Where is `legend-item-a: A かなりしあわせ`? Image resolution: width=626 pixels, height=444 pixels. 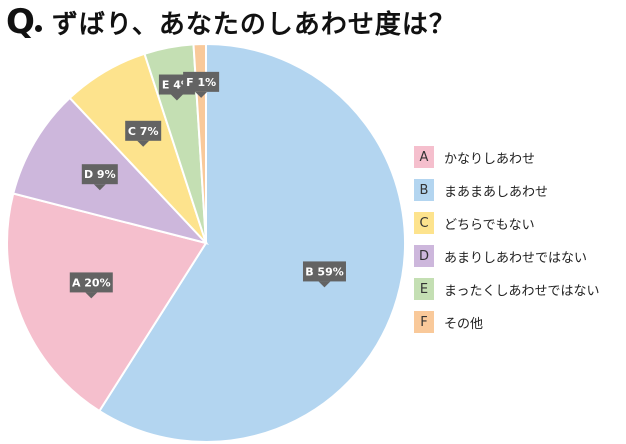
legend-item-a: A かなりしあわせ is located at coordinates (506, 157).